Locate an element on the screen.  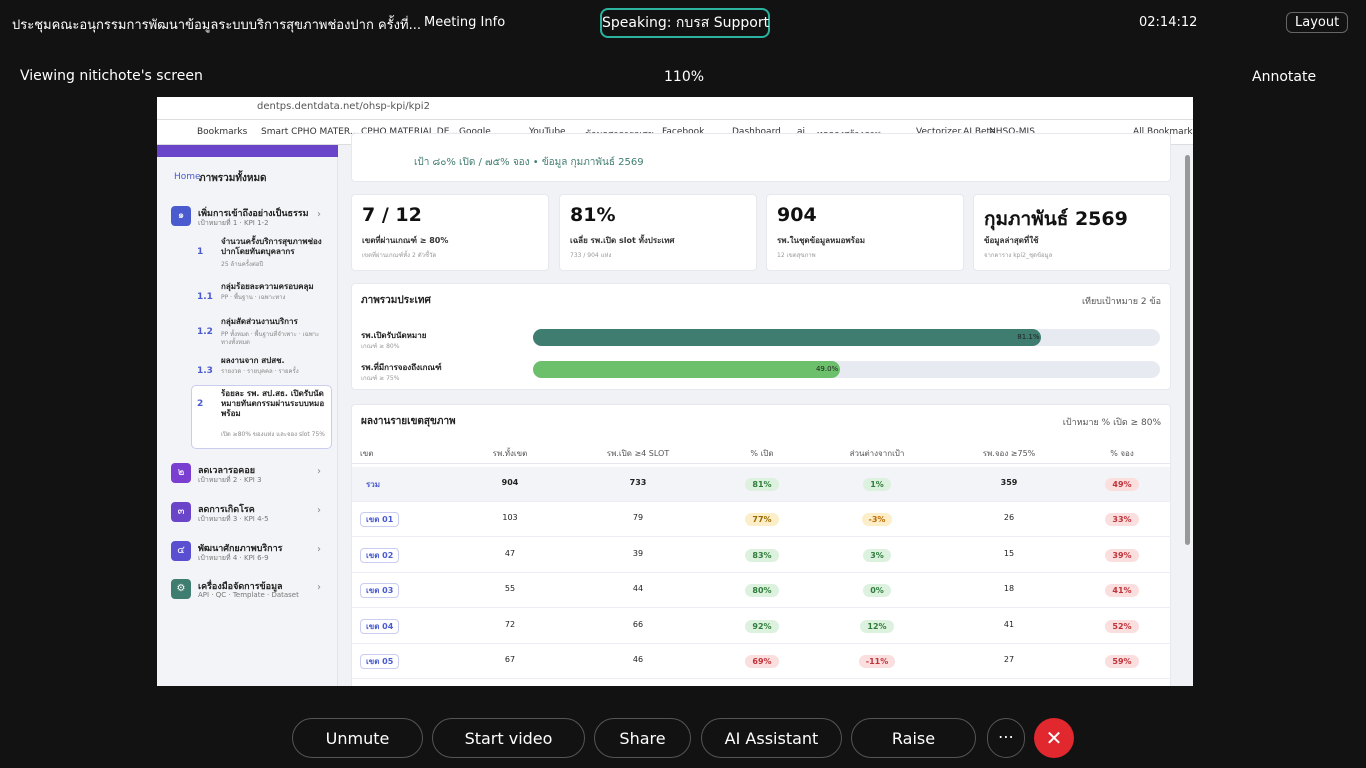
table-header: รพ.จอง ≥75% is located at coordinates (1009, 453).